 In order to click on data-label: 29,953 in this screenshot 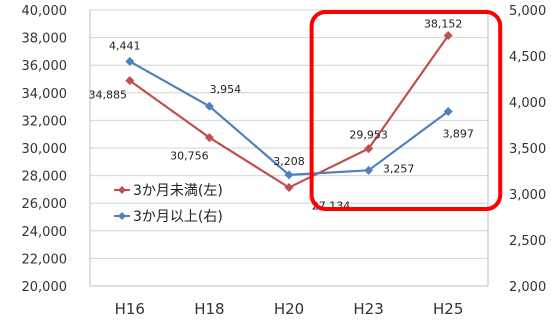, I will do `click(368, 135)`.